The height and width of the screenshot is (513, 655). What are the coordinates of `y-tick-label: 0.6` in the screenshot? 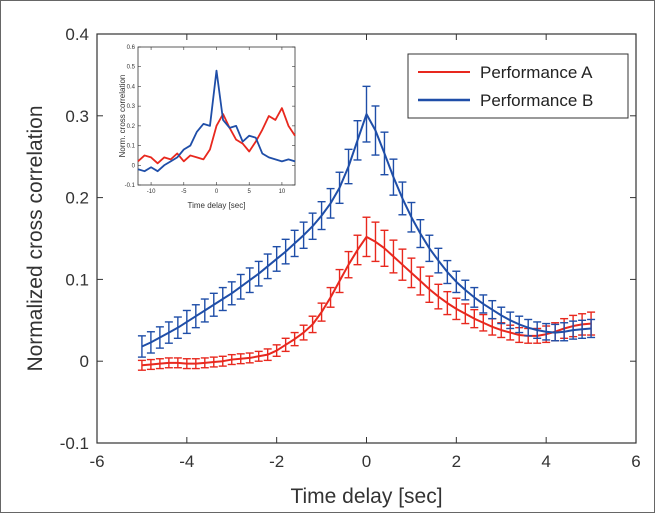 It's located at (131, 48).